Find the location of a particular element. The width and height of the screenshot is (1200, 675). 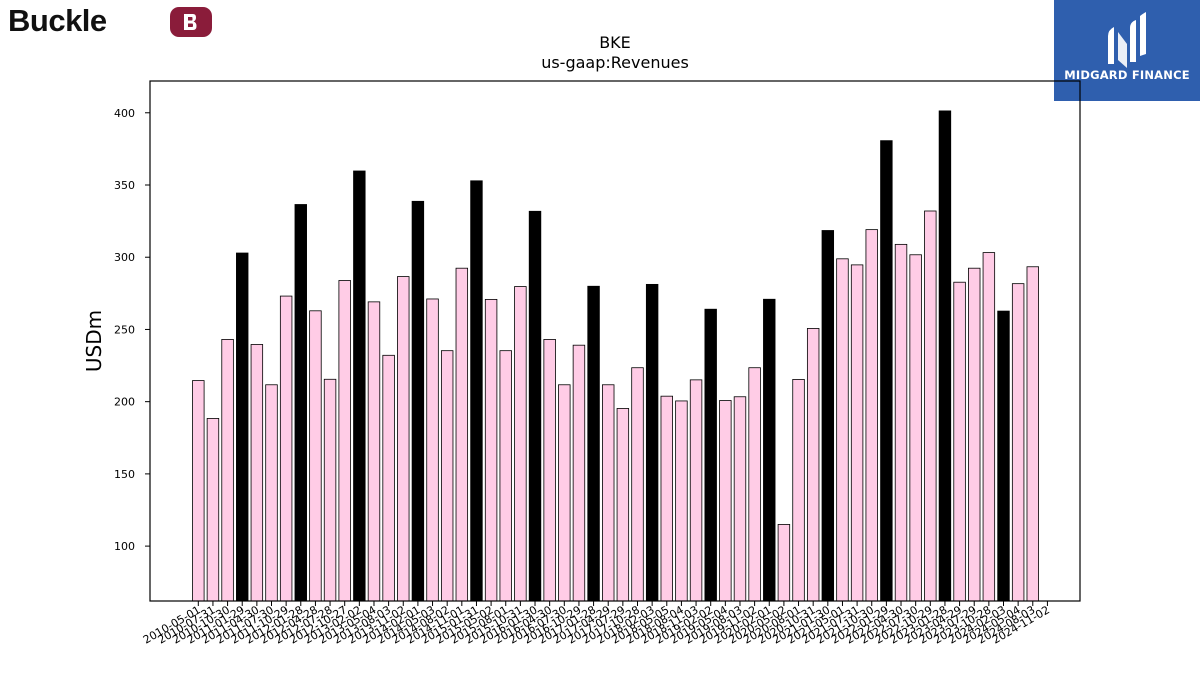

y-tick-label: 100 is located at coordinates (124, 546).